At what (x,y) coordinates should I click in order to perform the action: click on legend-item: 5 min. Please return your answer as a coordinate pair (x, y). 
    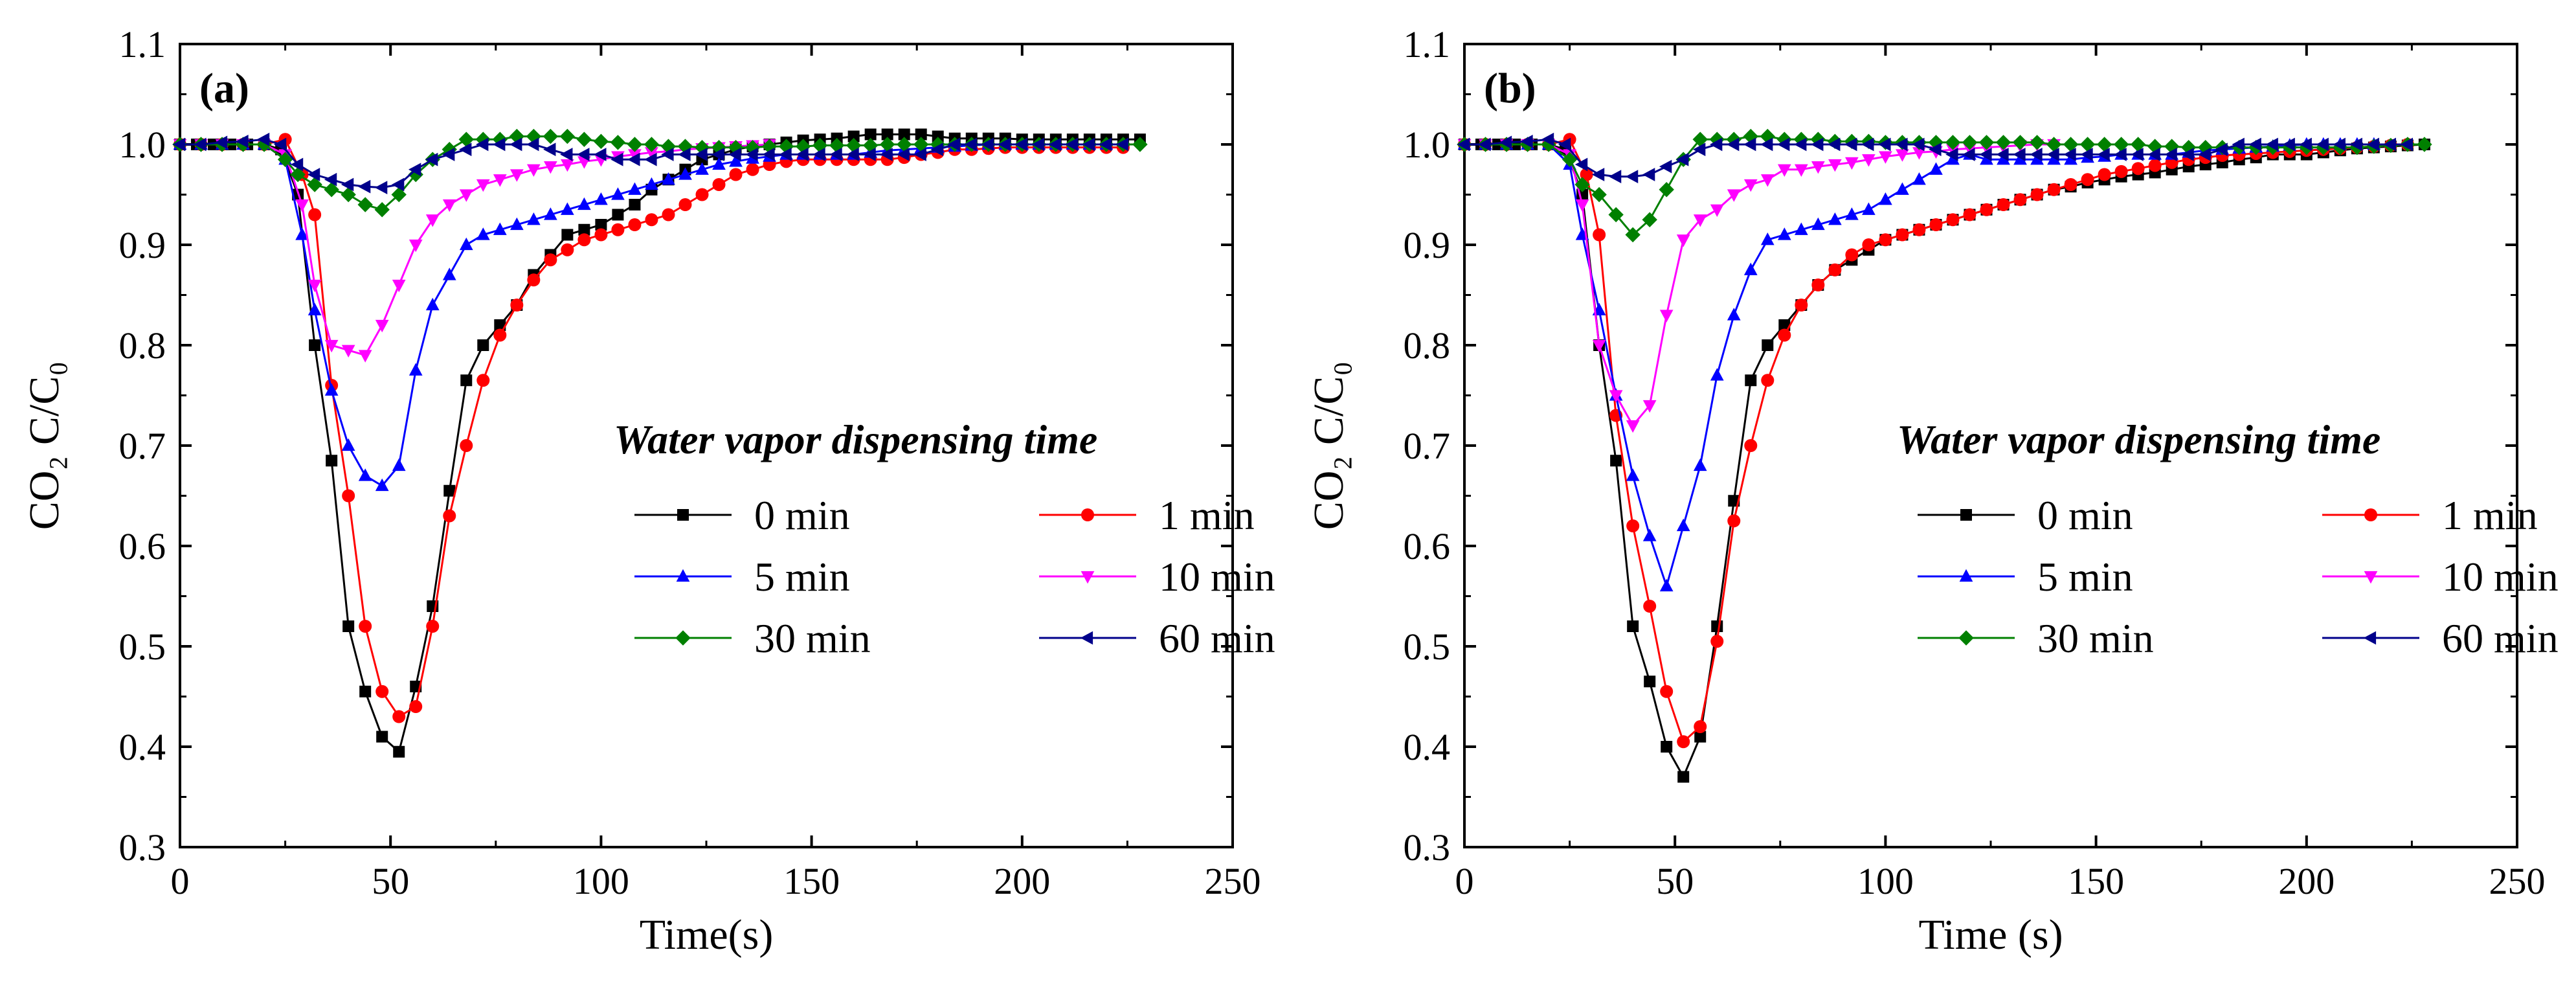
    Looking at the image, I should click on (2026, 577).